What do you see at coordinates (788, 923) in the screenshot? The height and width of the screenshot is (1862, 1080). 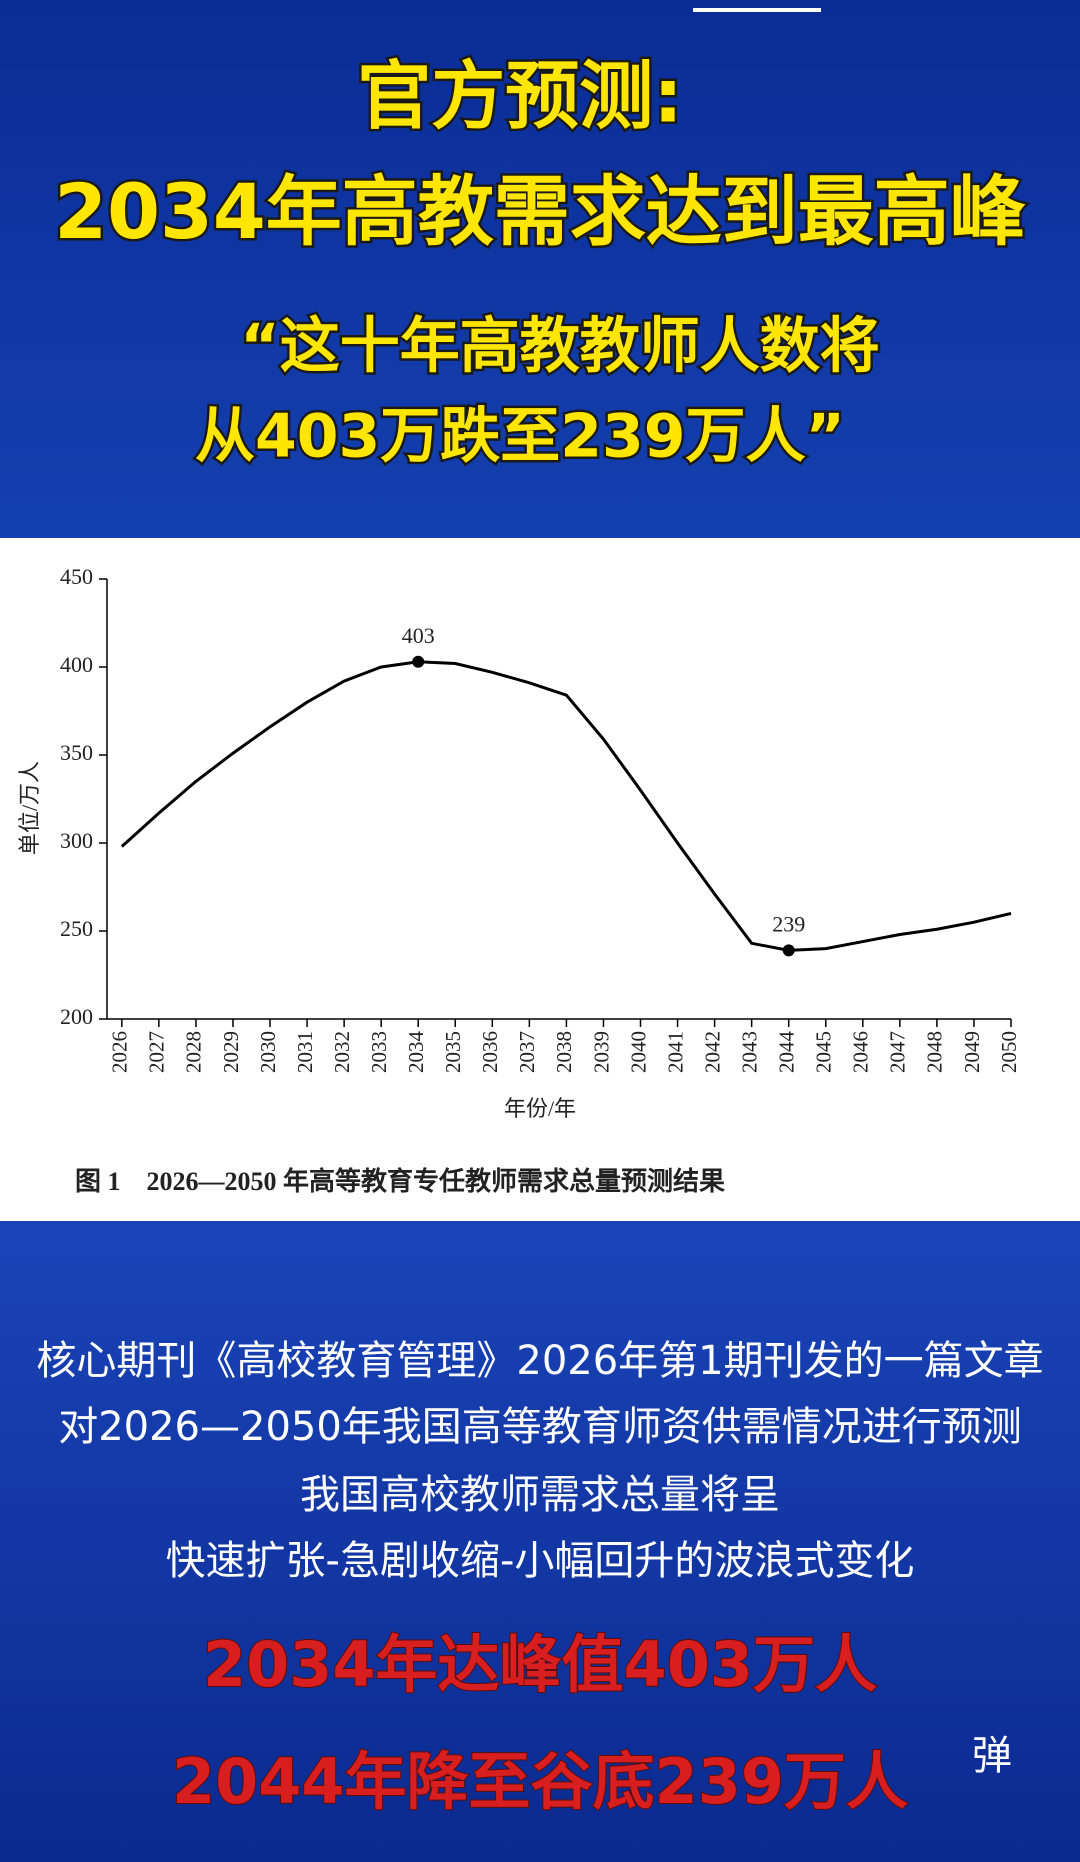 I see `data-label: 239` at bounding box center [788, 923].